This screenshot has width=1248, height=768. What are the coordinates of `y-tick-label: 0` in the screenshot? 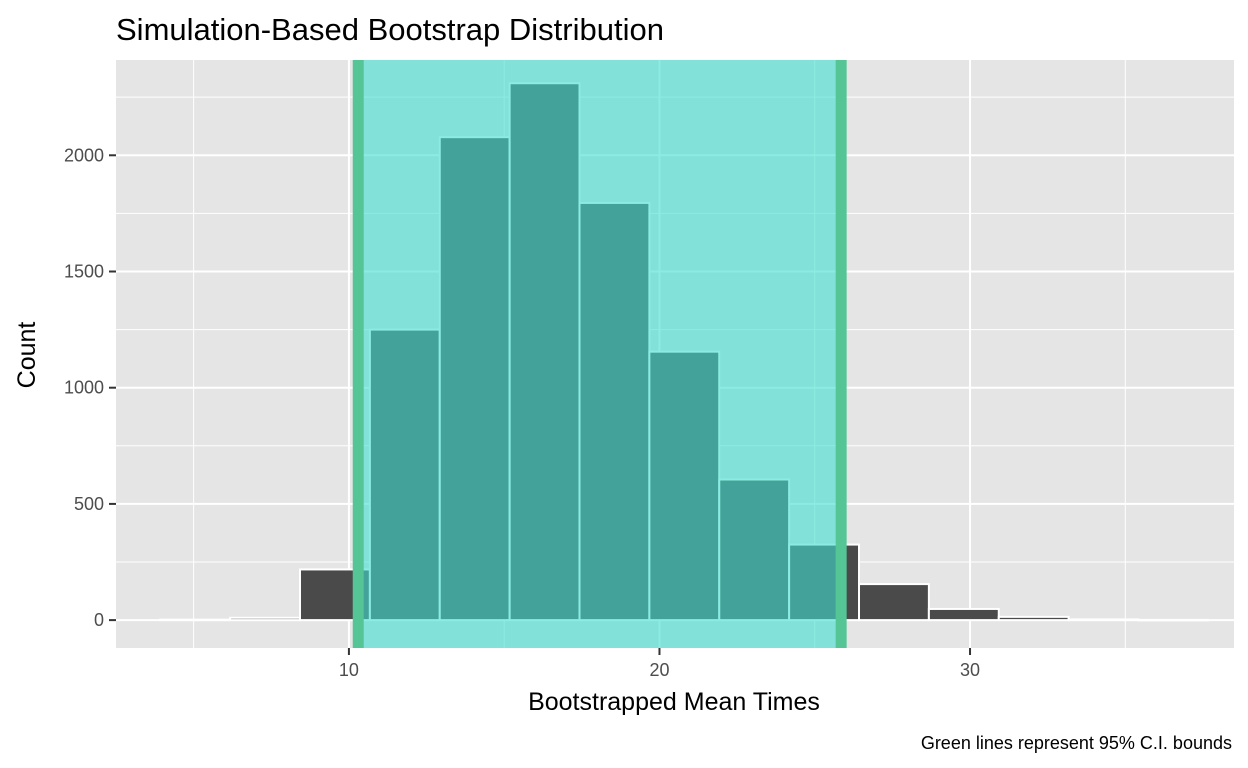 It's located at (99, 620).